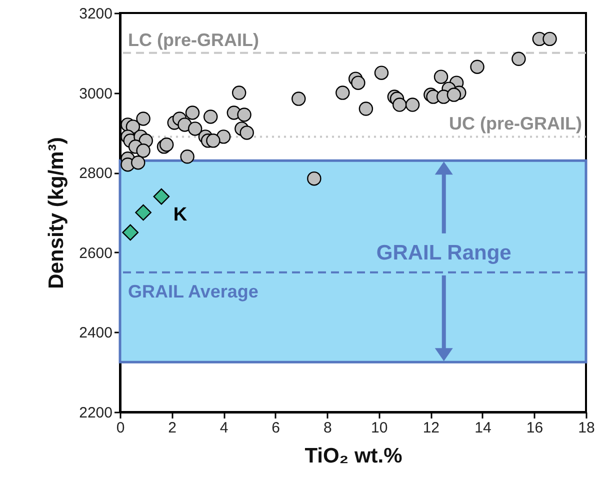  I want to click on x-axis-title: TiO₂ wt.%, so click(353, 456).